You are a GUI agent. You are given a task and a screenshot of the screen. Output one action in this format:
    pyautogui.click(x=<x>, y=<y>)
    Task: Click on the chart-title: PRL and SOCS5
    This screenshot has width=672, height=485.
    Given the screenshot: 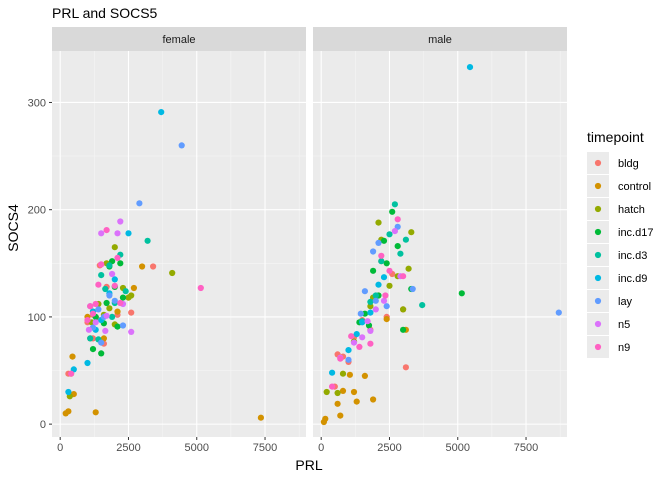 What is the action you would take?
    pyautogui.click(x=105, y=13)
    